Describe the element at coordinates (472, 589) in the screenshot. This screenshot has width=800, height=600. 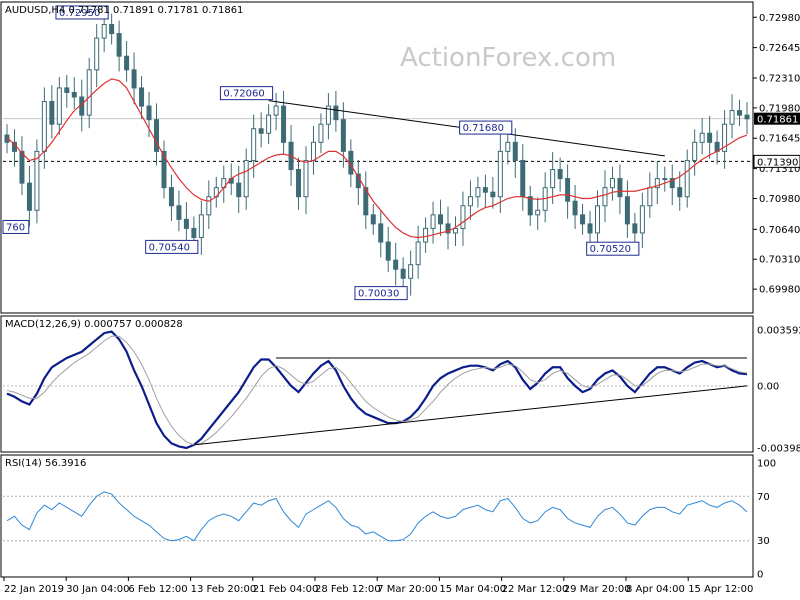
I see `x-tick: 15 Mar 04:00` at that location.